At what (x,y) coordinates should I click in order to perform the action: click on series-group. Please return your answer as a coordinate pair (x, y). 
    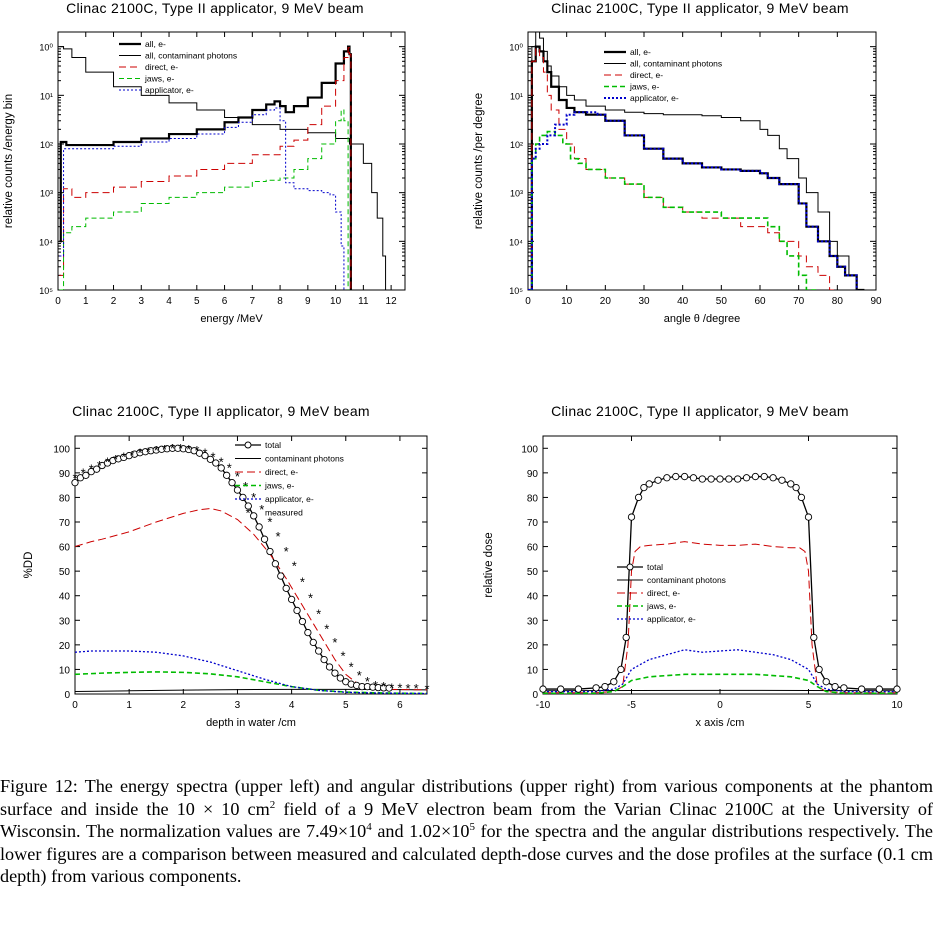
    Looking at the image, I should click on (223, 167).